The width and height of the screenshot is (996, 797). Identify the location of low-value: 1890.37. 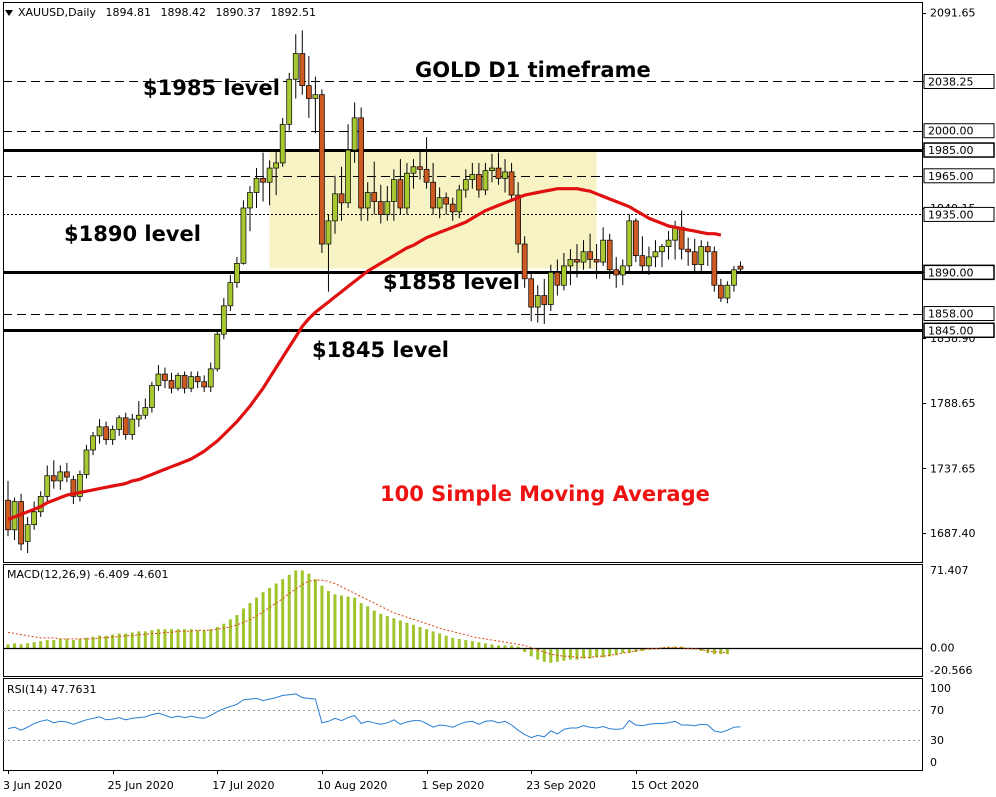
(238, 12).